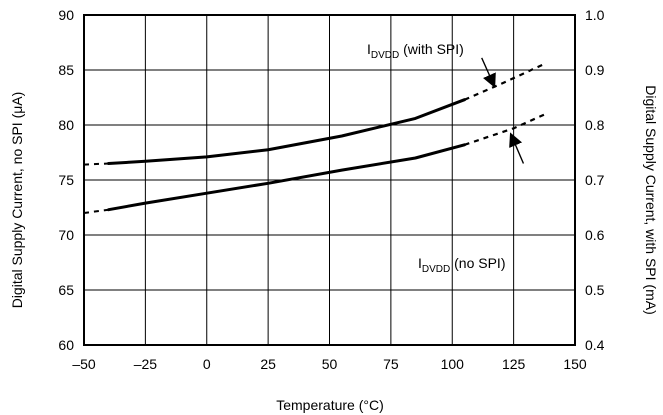 This screenshot has width=663, height=415. I want to click on x-tick-label: 0, so click(207, 364).